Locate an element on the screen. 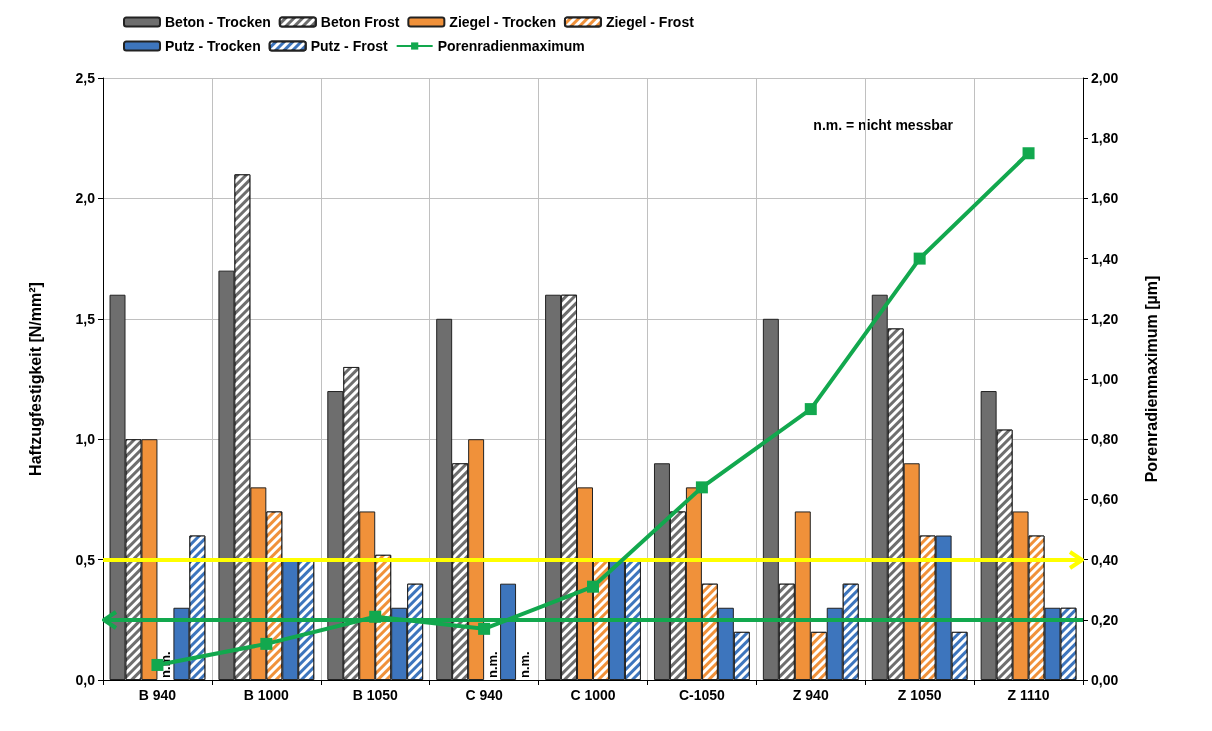 The image size is (1212, 731). y2-tick-label: 0,00 is located at coordinates (1105, 680).